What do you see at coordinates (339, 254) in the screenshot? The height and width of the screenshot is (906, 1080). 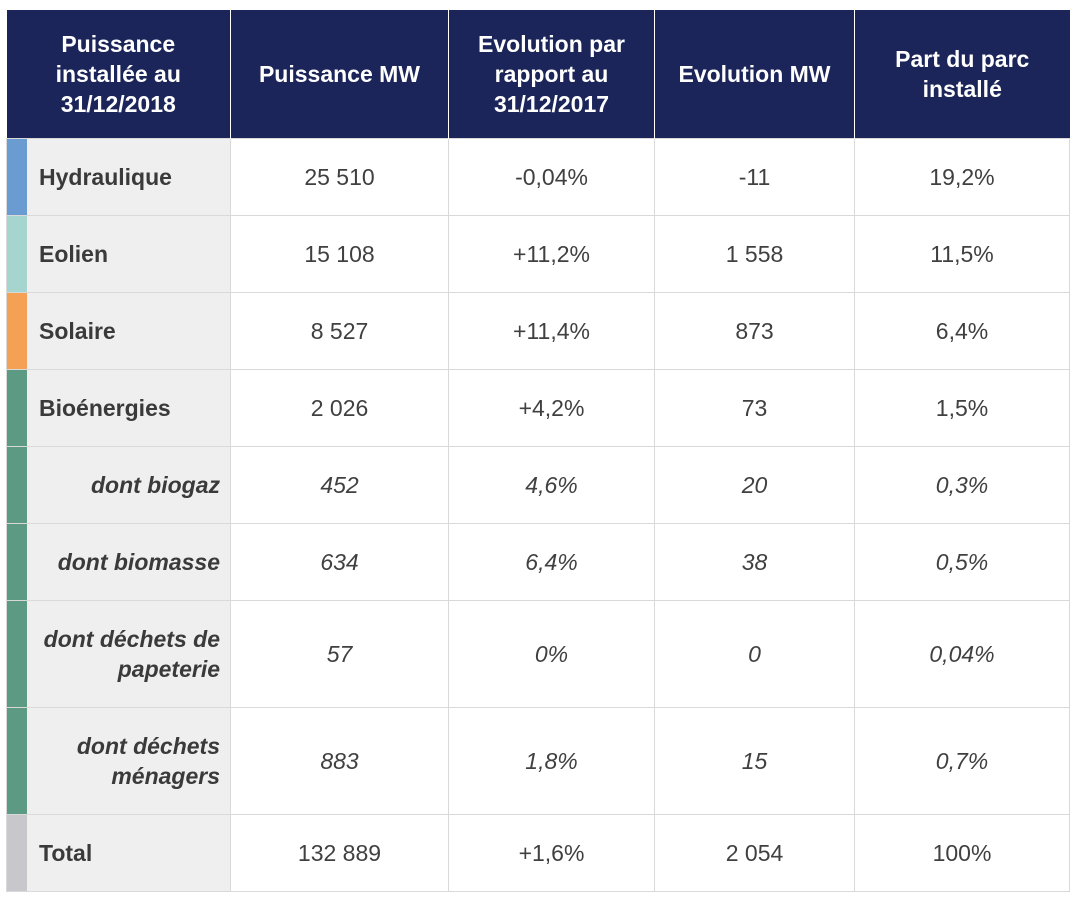 I see `cell-power-mw: 15 108` at bounding box center [339, 254].